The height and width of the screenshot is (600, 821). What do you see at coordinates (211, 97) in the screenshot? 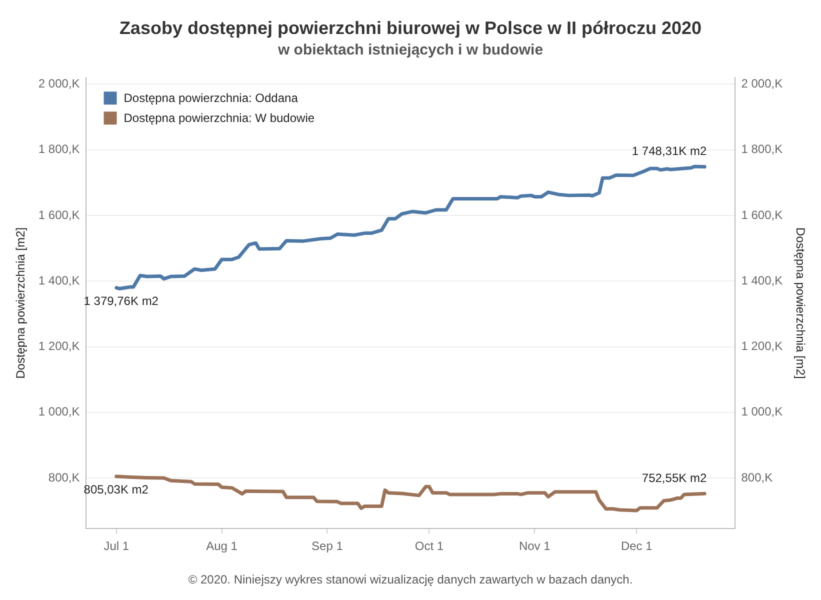
I see `legend-label: Dostępna powierzchnia: Oddana` at bounding box center [211, 97].